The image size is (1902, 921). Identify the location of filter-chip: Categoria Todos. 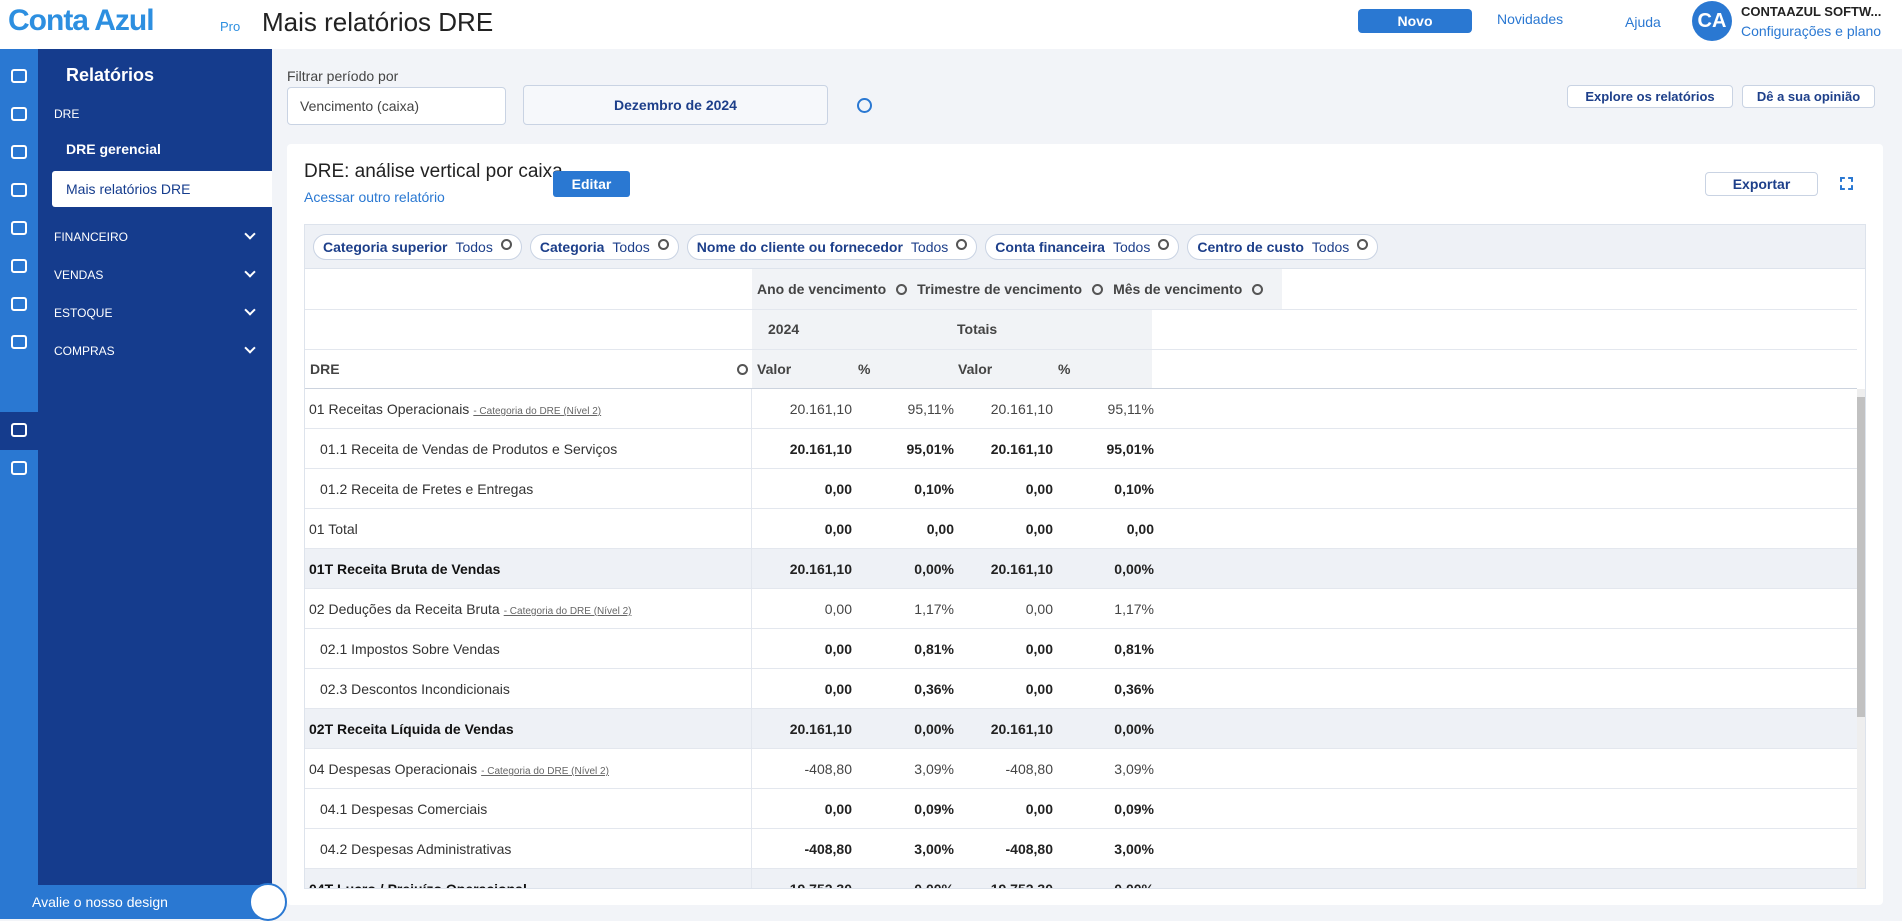
(604, 246).